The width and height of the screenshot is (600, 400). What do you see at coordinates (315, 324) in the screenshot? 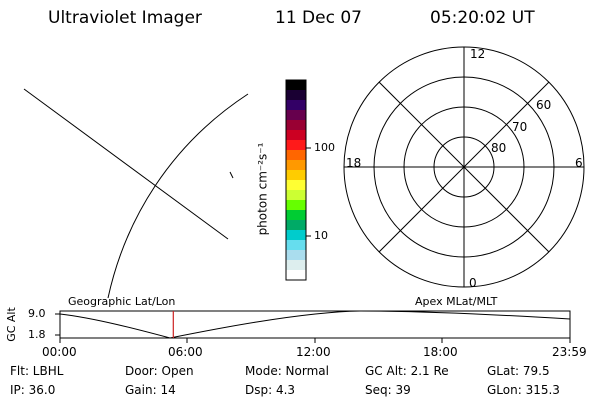
I see `altitude-curve` at bounding box center [315, 324].